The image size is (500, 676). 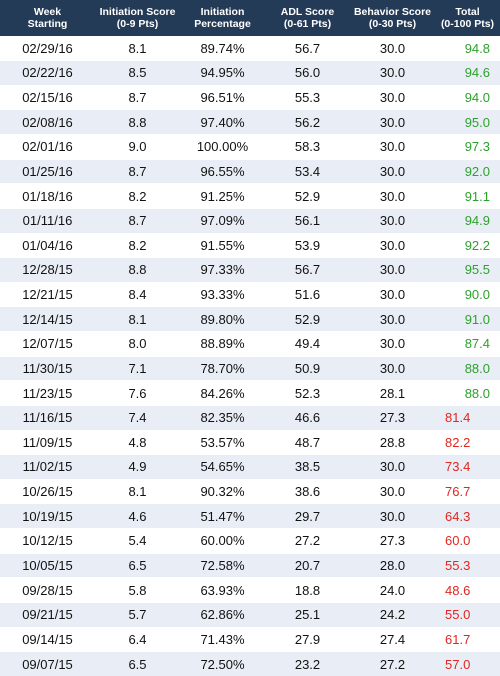 I want to click on week-cell: 10/26/15, so click(x=47, y=491).